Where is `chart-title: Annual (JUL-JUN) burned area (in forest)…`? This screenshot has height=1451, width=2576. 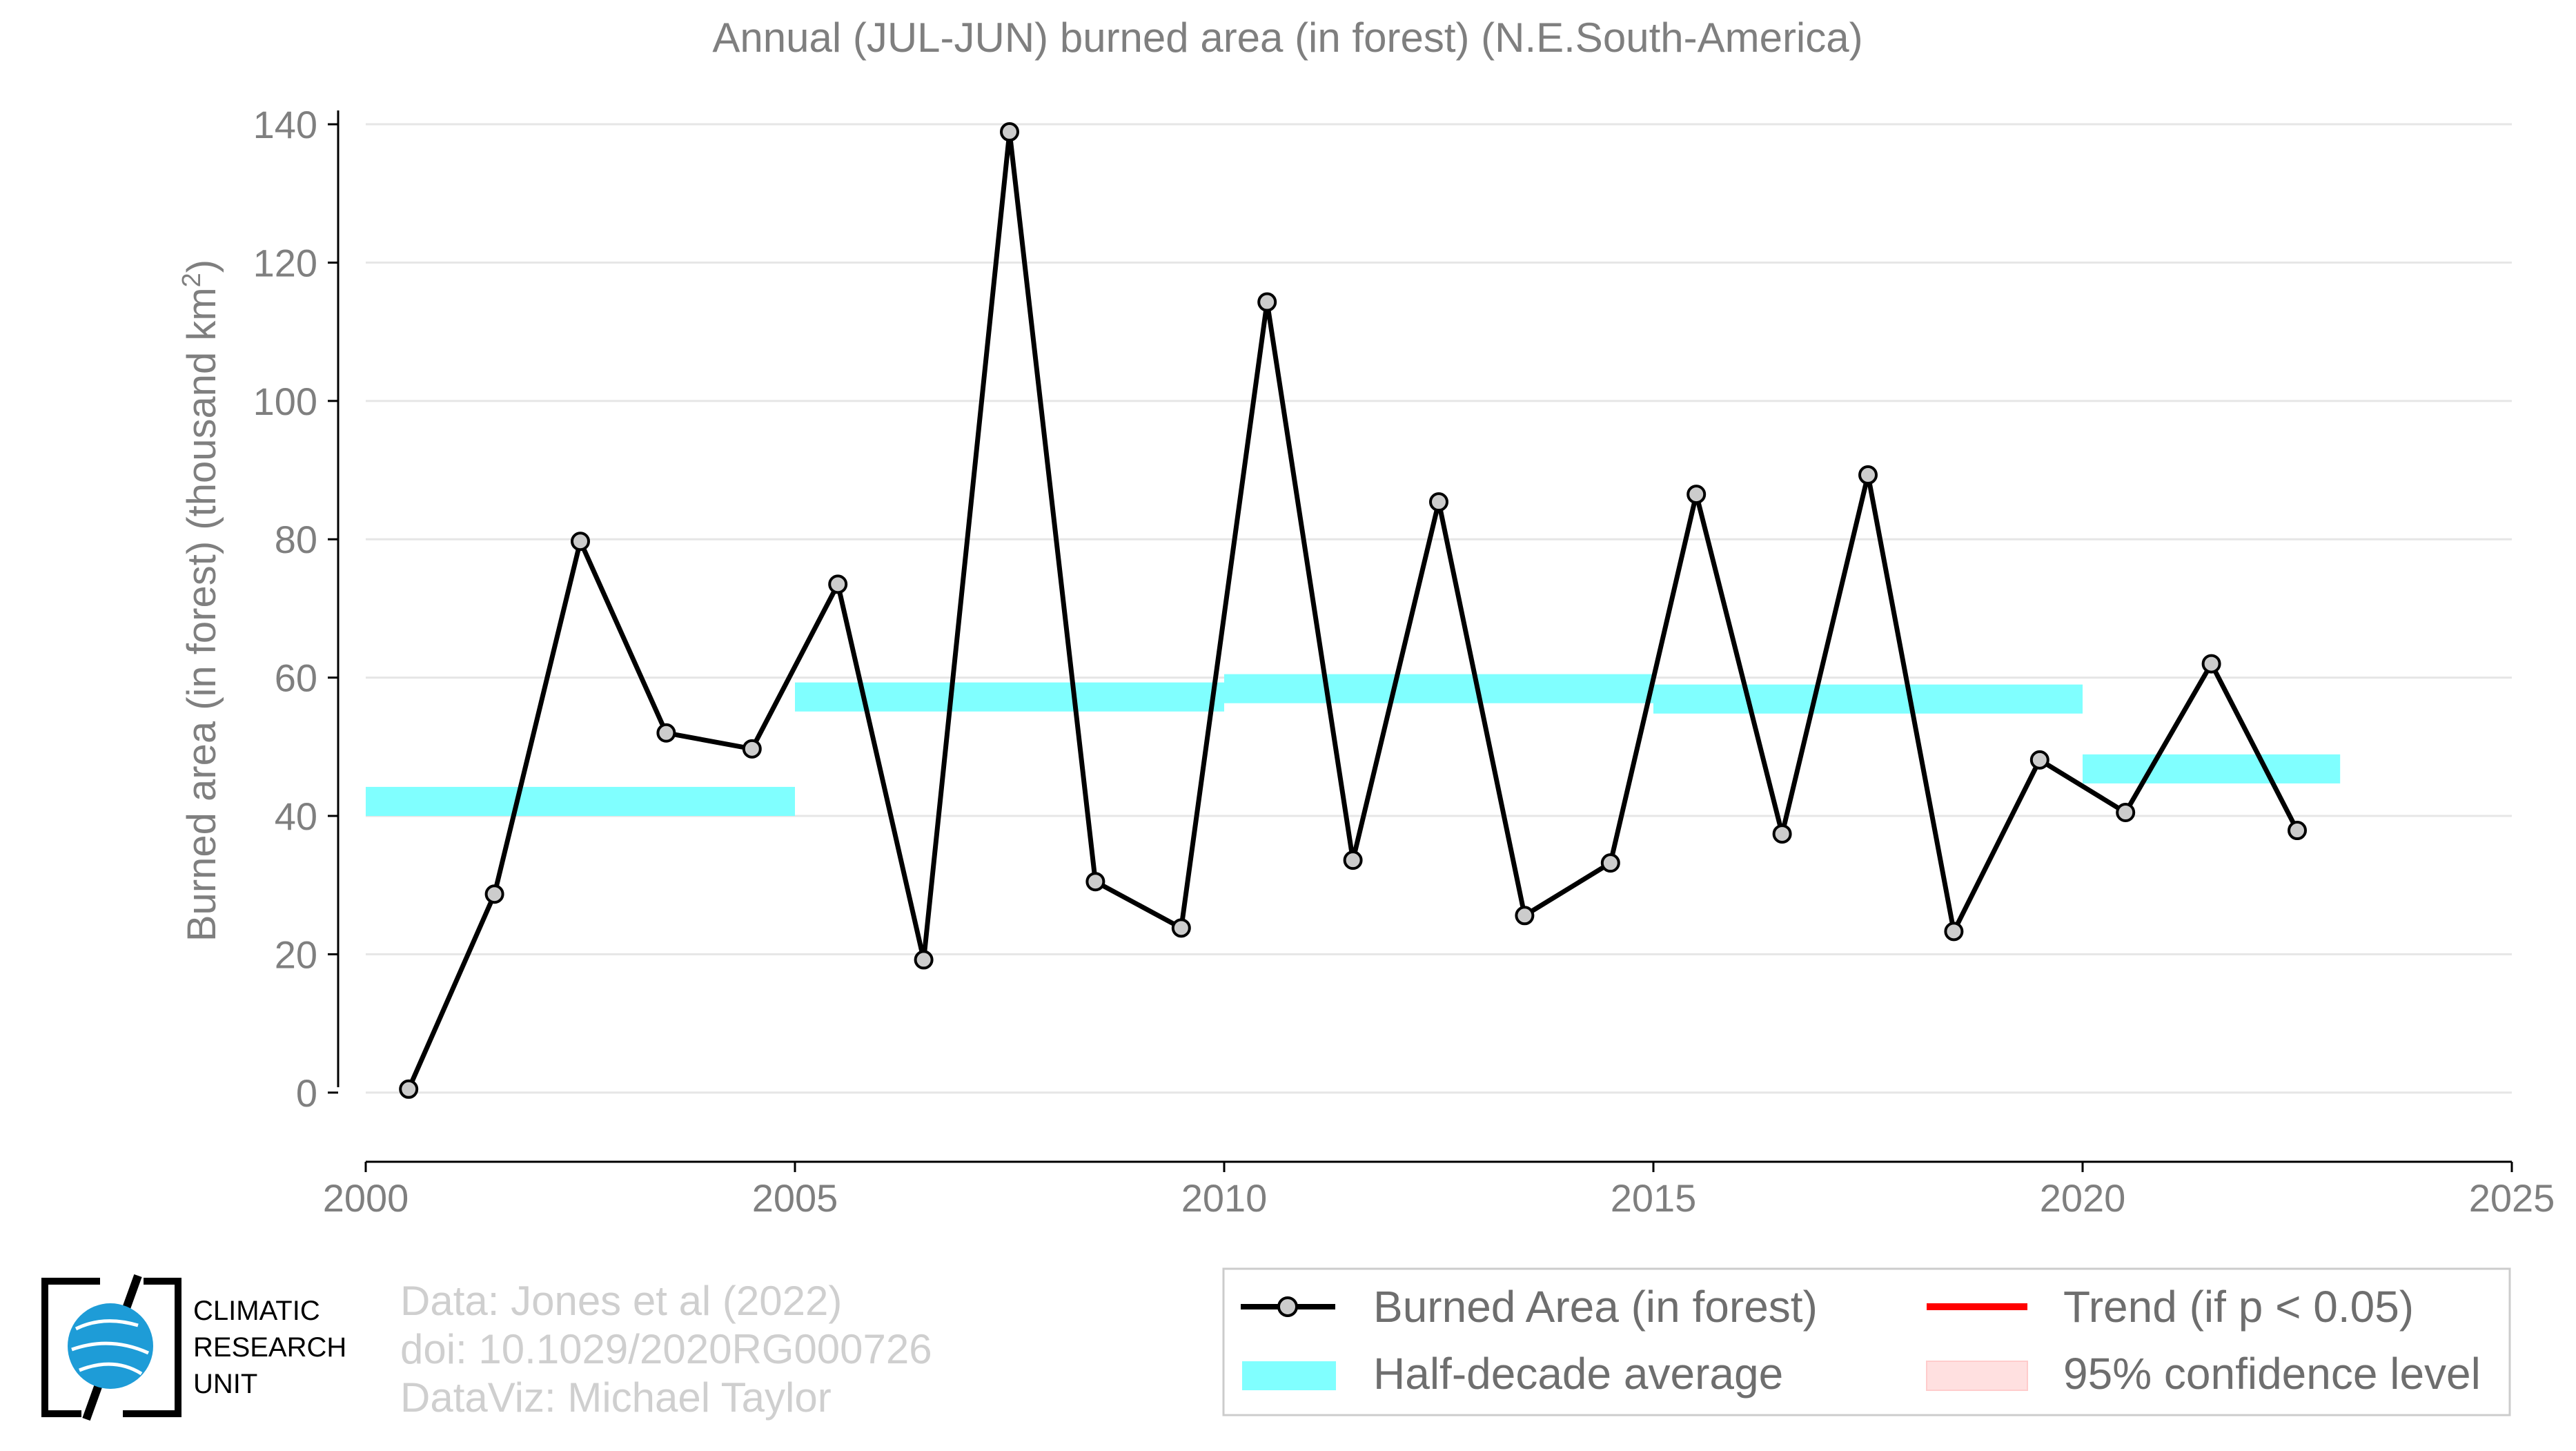
chart-title: Annual (JUL-JUN) burned area (in forest)… is located at coordinates (1287, 38).